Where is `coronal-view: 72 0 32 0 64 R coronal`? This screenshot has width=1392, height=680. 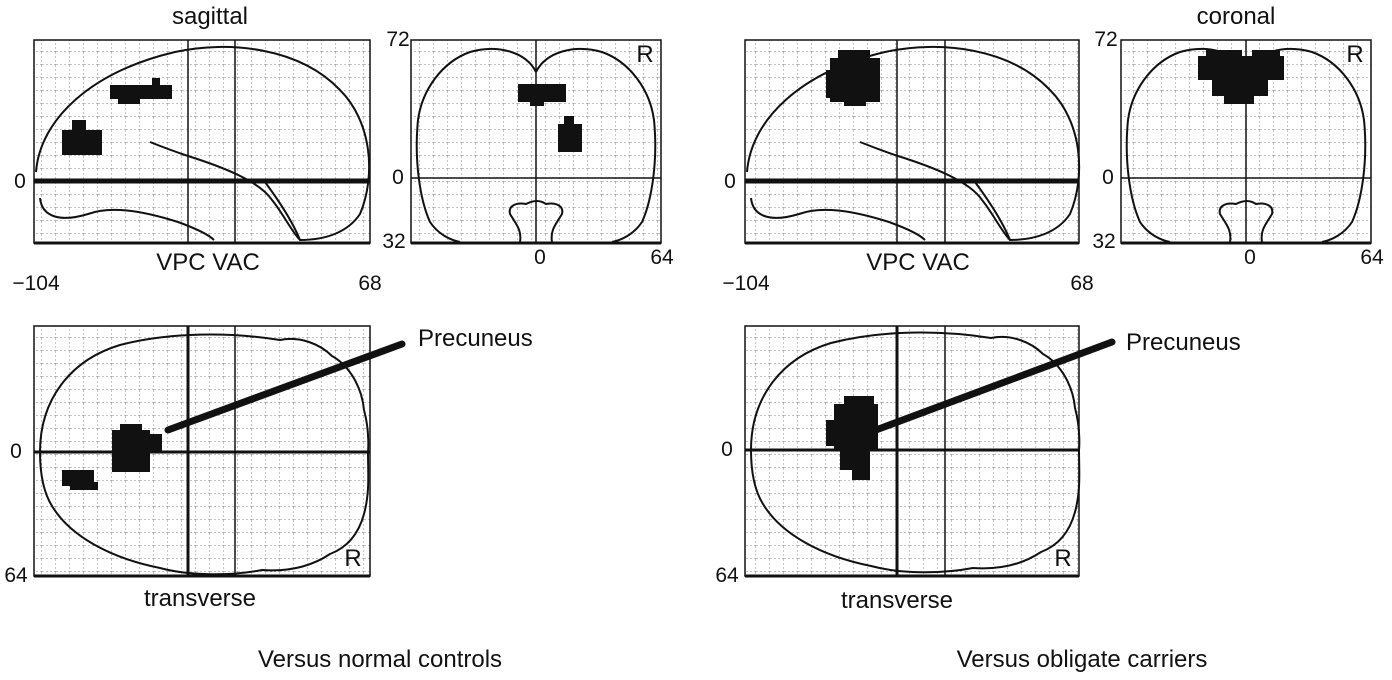 coronal-view: 72 0 32 0 64 R coronal is located at coordinates (1238, 136).